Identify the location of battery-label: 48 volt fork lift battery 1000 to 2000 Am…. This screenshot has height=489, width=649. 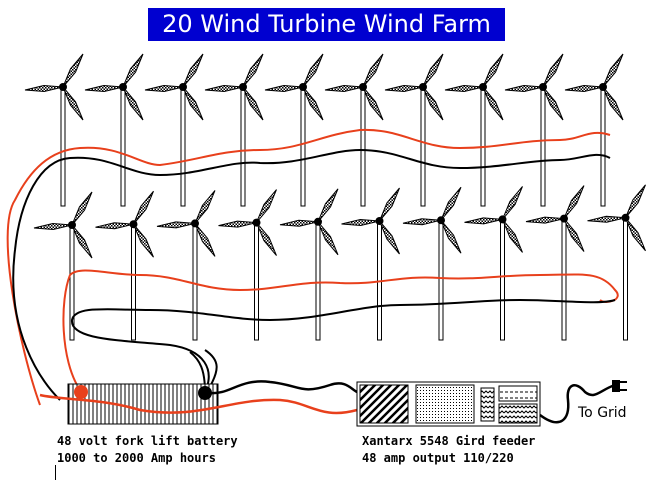
(147, 450).